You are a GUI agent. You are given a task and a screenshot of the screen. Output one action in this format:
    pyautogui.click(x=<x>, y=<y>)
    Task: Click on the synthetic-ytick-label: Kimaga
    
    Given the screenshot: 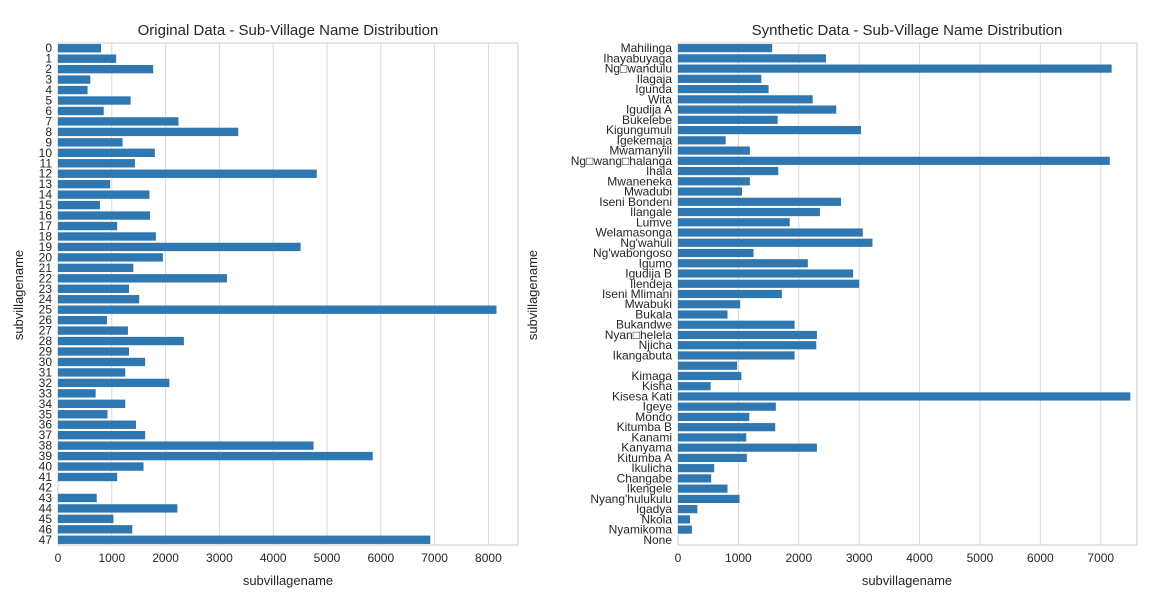 What is the action you would take?
    pyautogui.click(x=651, y=376)
    